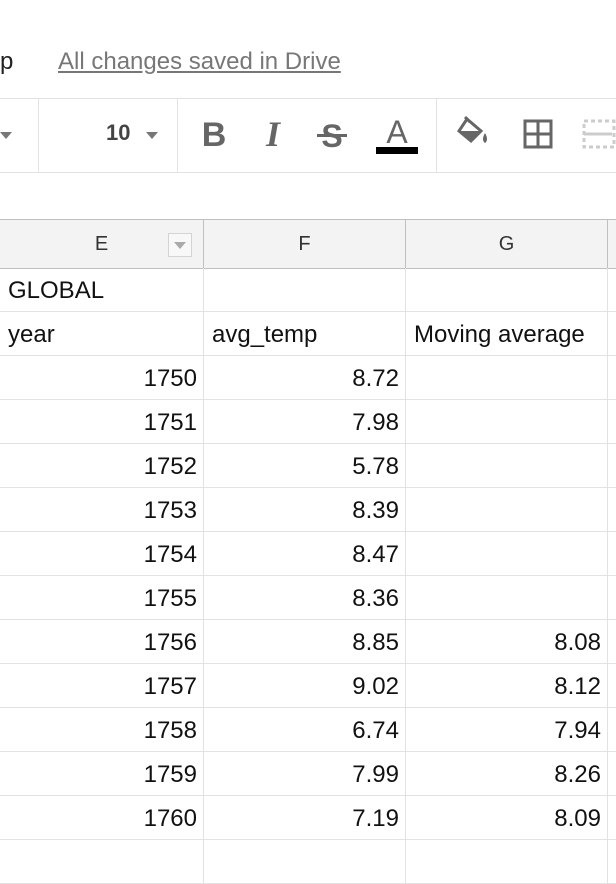 This screenshot has width=616, height=884. I want to click on save-status-link: All changes saved in Drive, so click(199, 61).